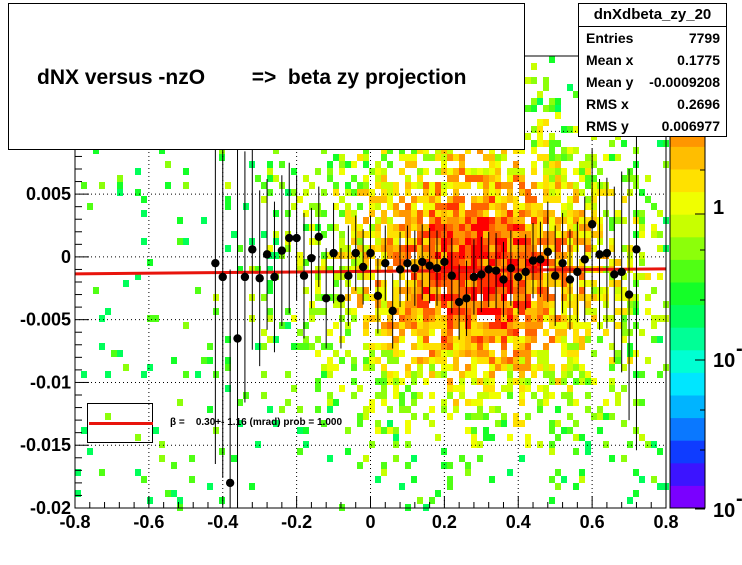 The image size is (742, 565). I want to click on y-tick-label: -0.01, so click(50, 382).